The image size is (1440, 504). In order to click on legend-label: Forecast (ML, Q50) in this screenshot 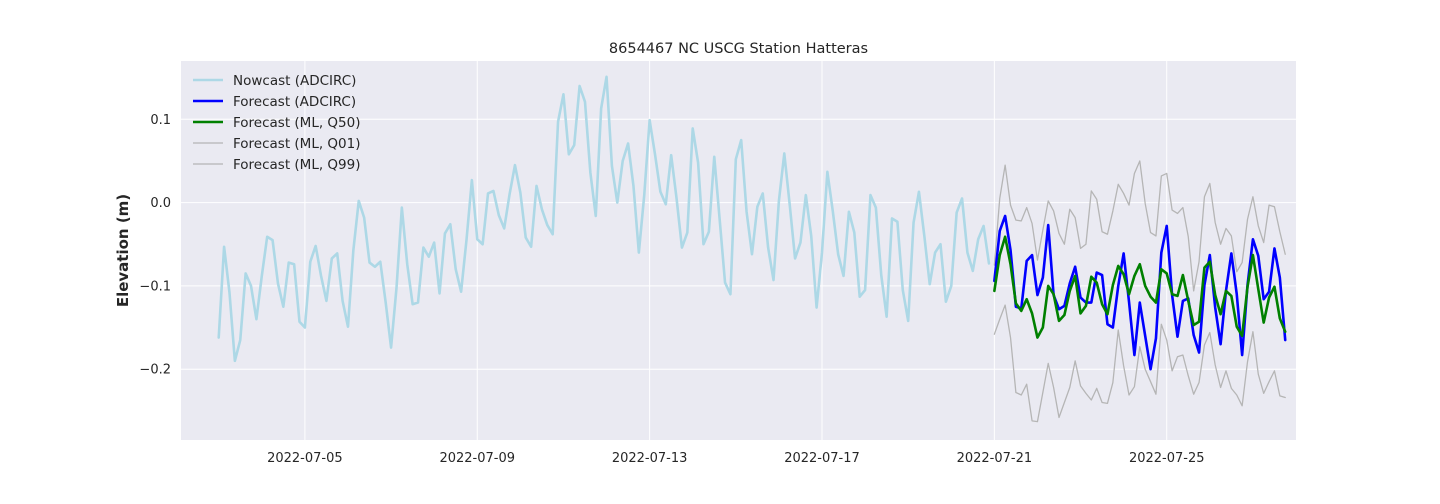, I will do `click(297, 123)`.